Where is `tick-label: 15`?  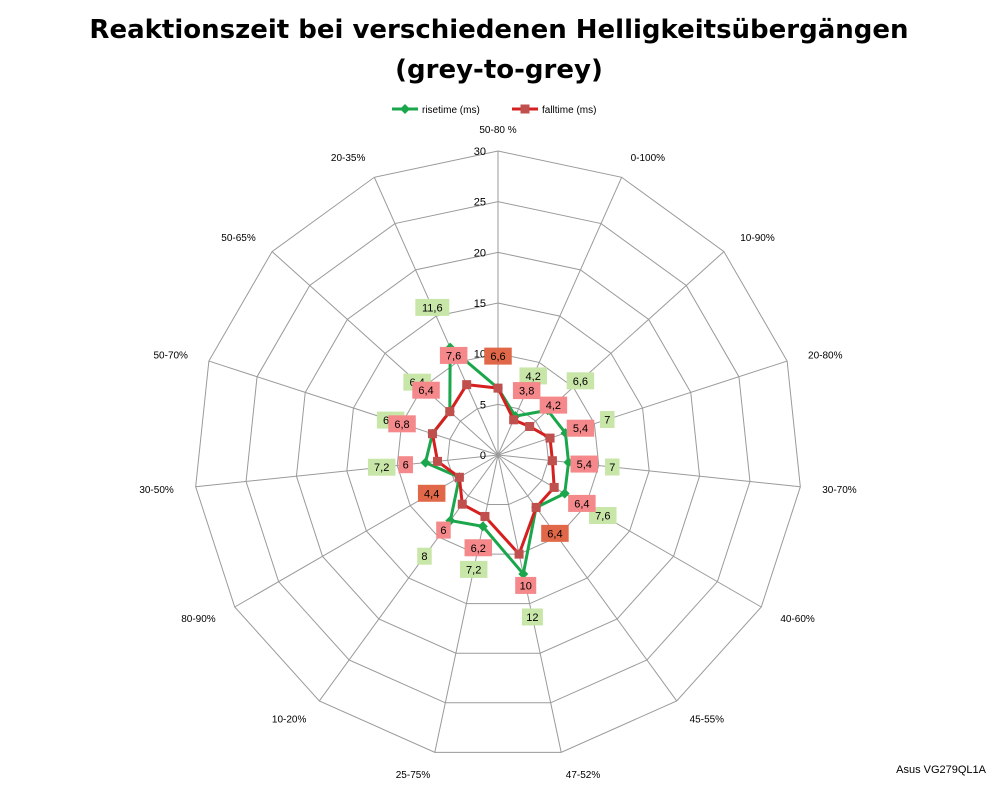 tick-label: 15 is located at coordinates (480, 304).